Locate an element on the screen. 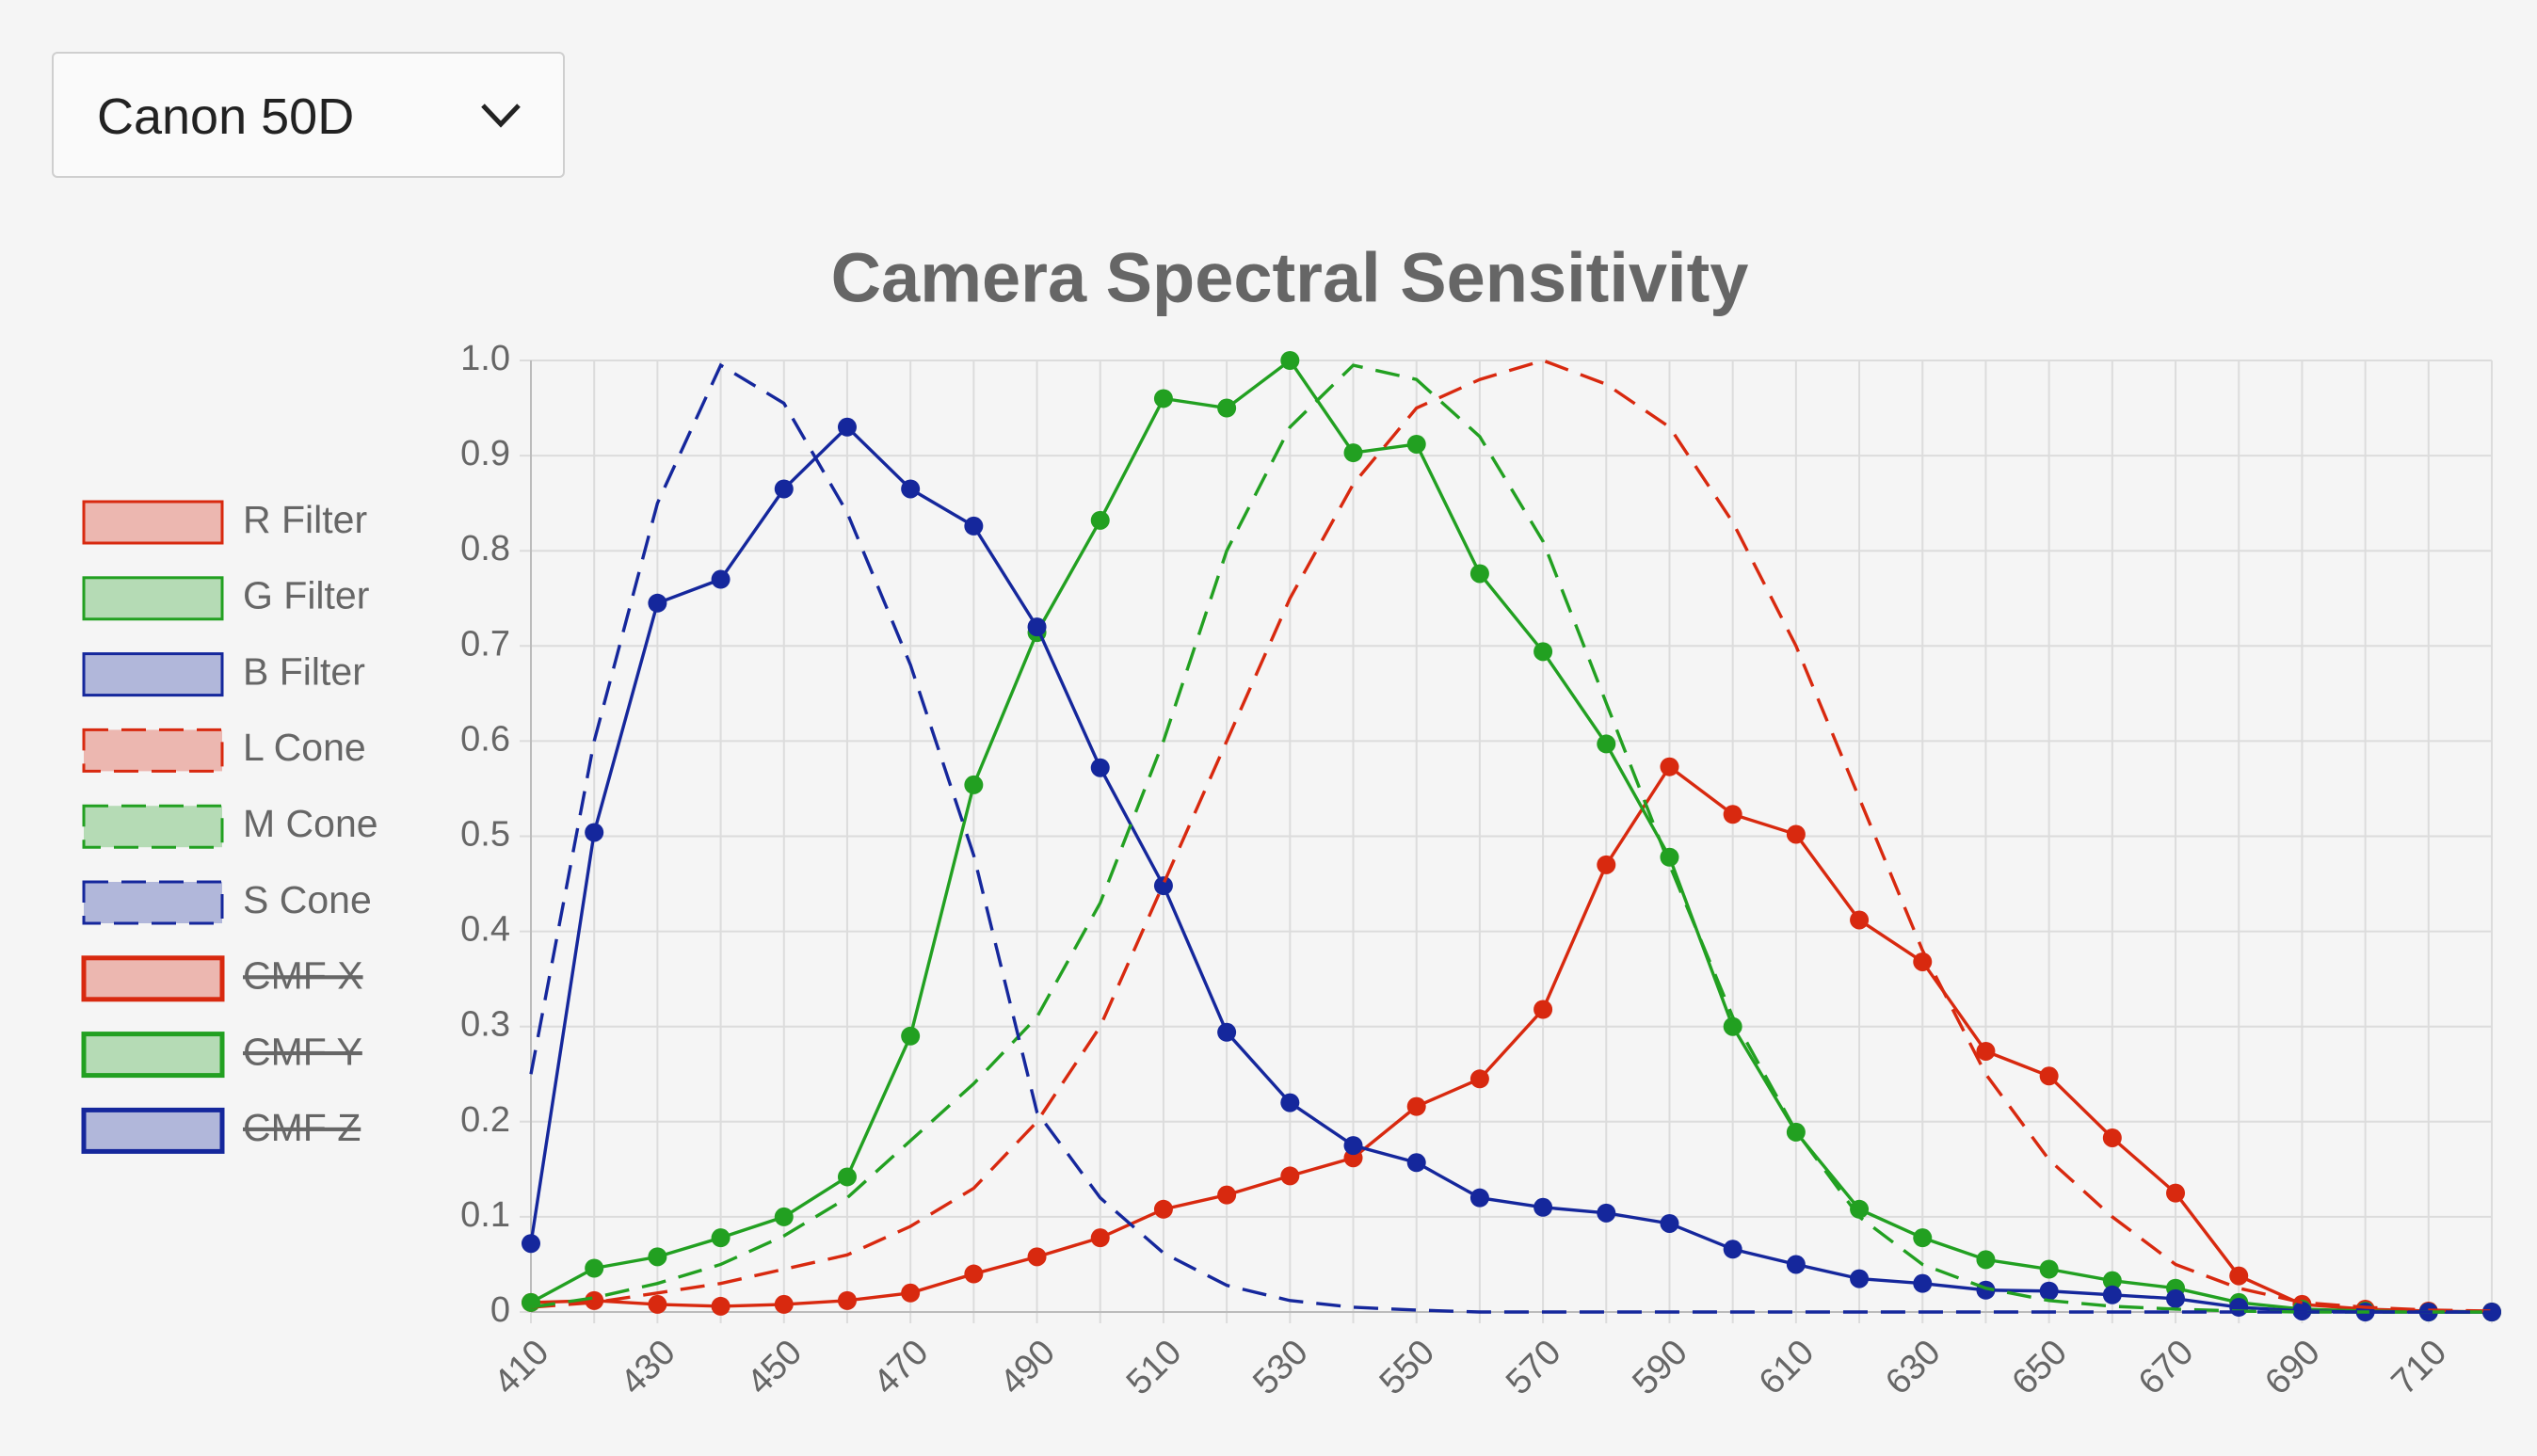 The width and height of the screenshot is (2537, 1456). x-tick-label: 510 is located at coordinates (1155, 1368).